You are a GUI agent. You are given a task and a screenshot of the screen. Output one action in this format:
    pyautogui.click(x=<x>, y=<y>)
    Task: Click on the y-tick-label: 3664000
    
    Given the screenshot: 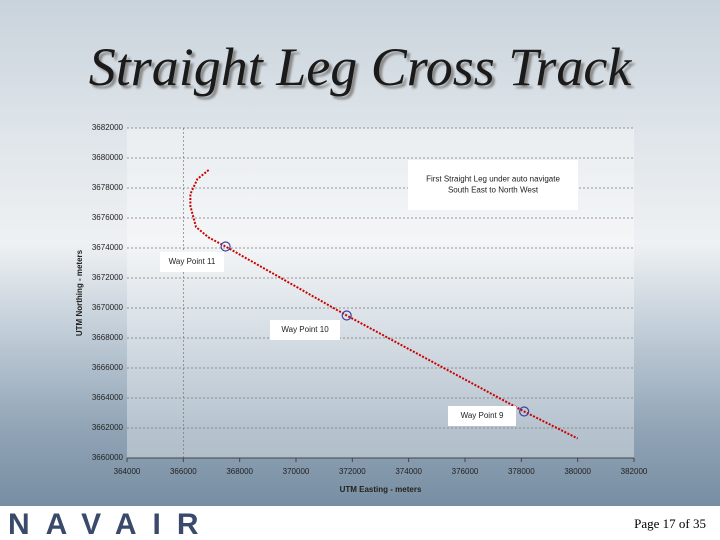 What is the action you would take?
    pyautogui.click(x=108, y=397)
    